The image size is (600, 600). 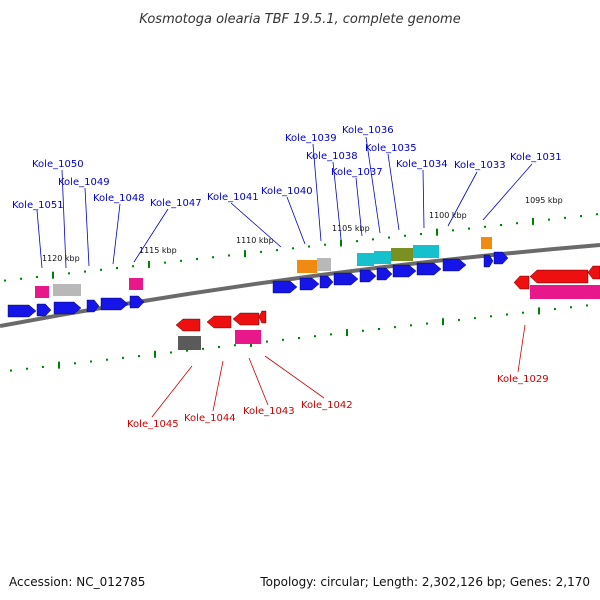 What do you see at coordinates (176, 203) in the screenshot?
I see `gene-label-kole-1047: Kole_1047` at bounding box center [176, 203].